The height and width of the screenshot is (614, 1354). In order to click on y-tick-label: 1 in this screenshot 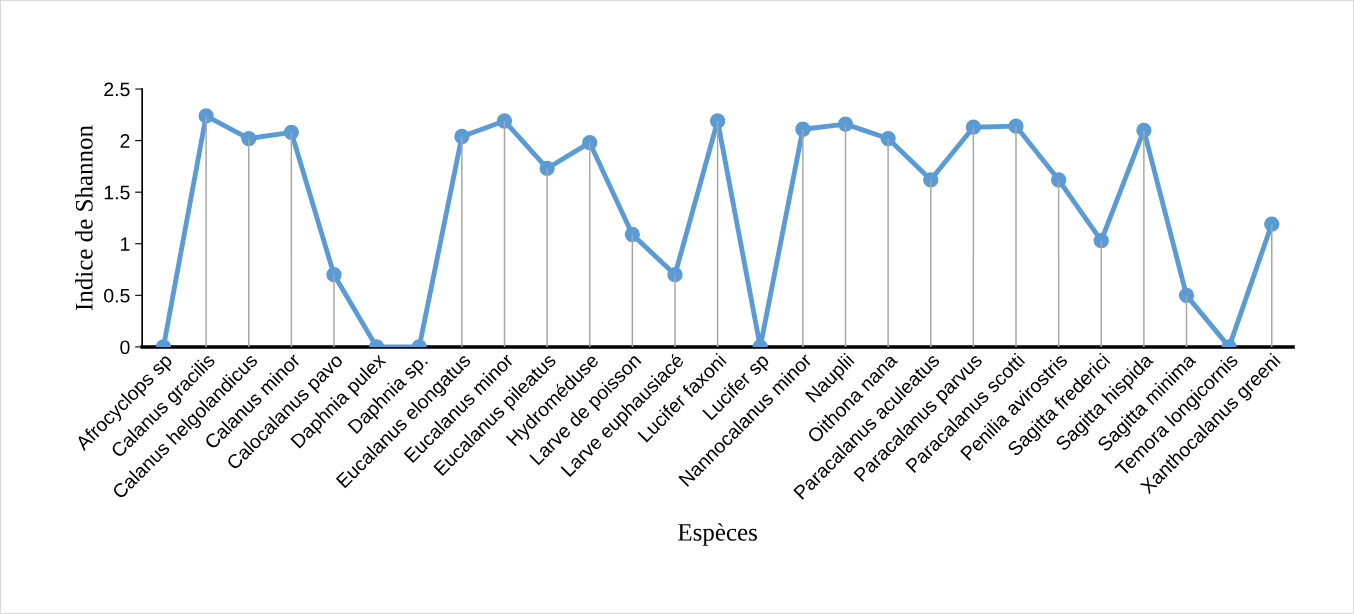, I will do `click(125, 244)`.